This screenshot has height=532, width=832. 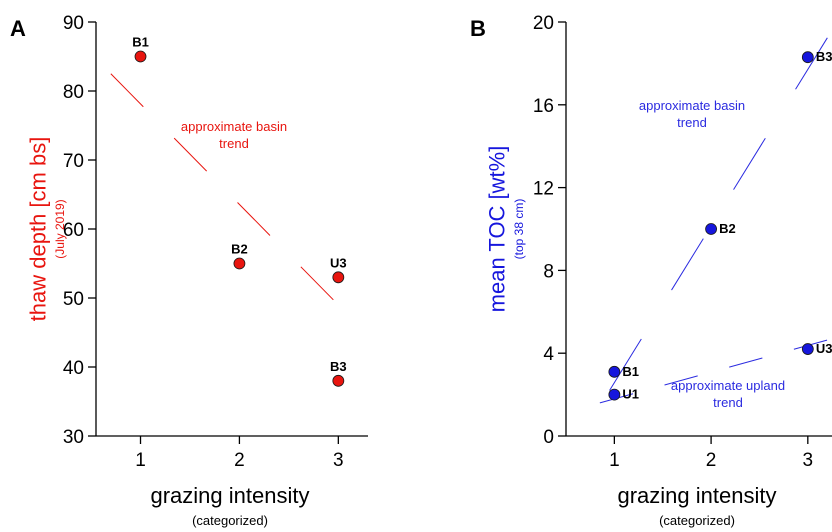 I want to click on y-tick-label: 30, so click(x=73, y=437).